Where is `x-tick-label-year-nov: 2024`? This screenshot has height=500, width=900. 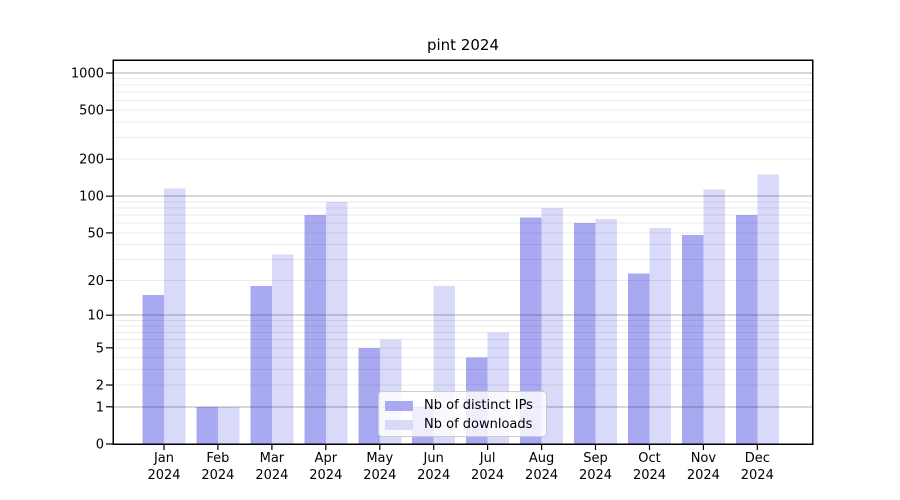 x-tick-label-year-nov: 2024 is located at coordinates (703, 475).